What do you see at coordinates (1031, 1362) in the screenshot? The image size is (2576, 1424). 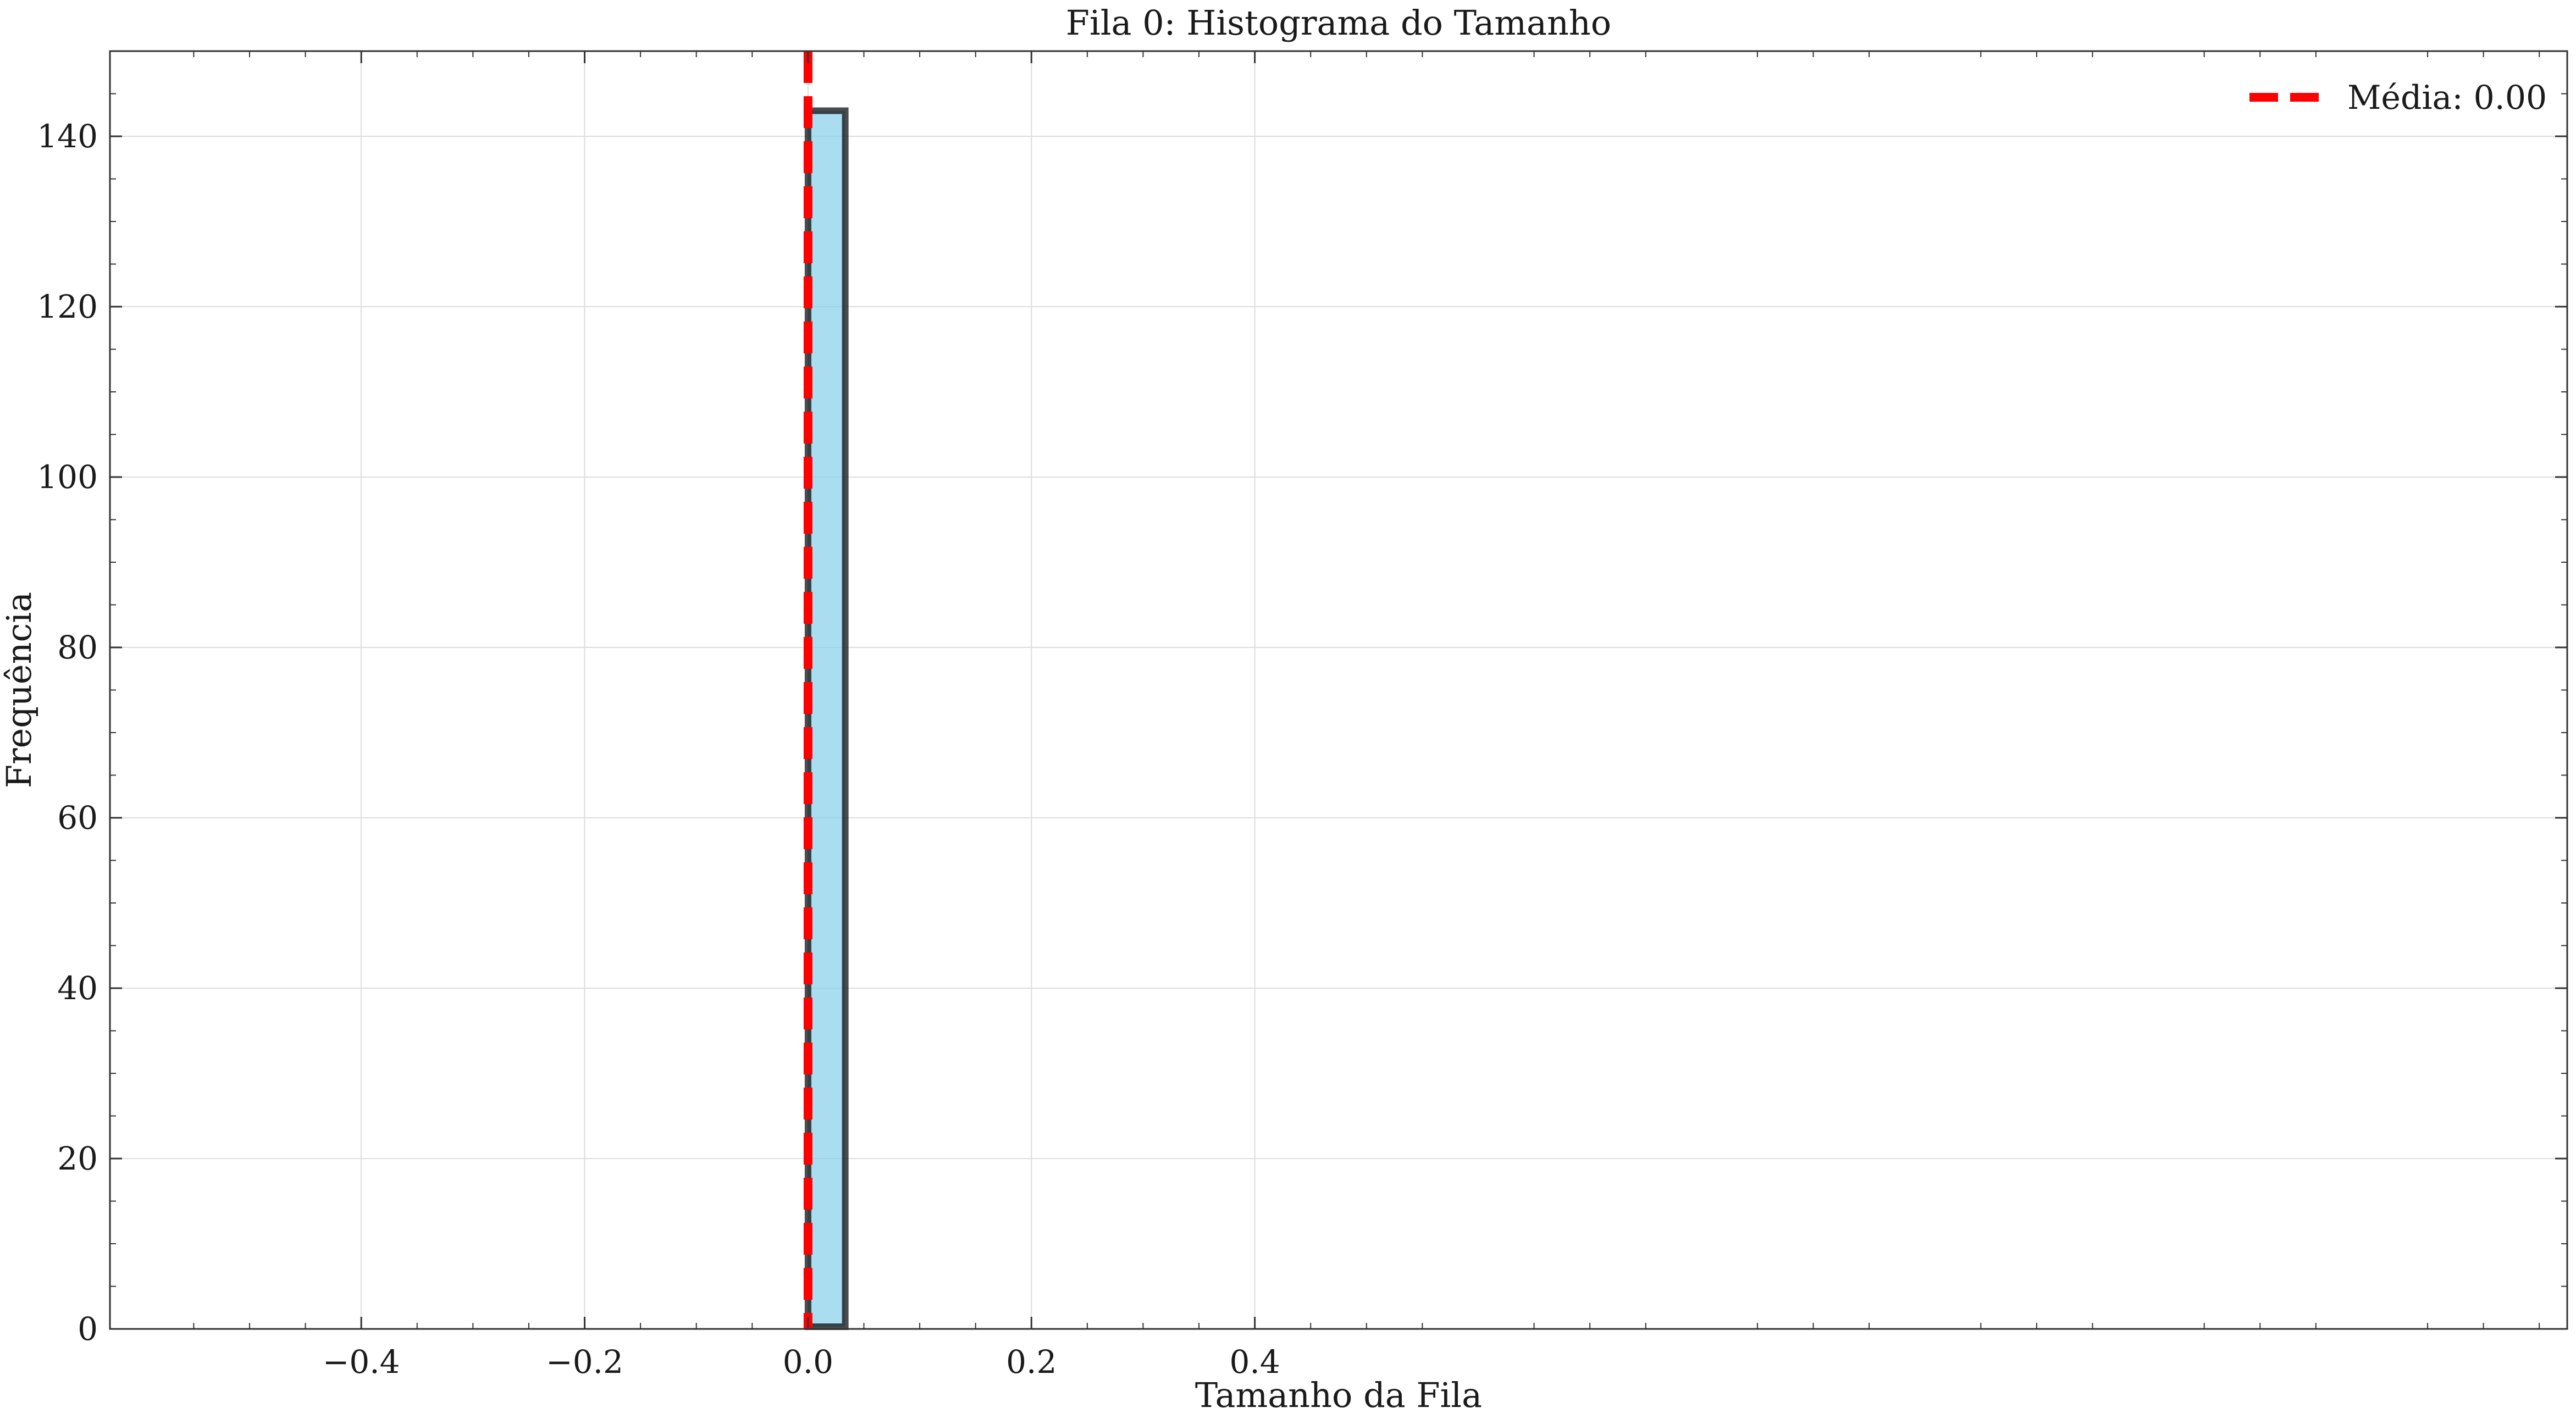 I see `x-tick-label: 0.2` at bounding box center [1031, 1362].